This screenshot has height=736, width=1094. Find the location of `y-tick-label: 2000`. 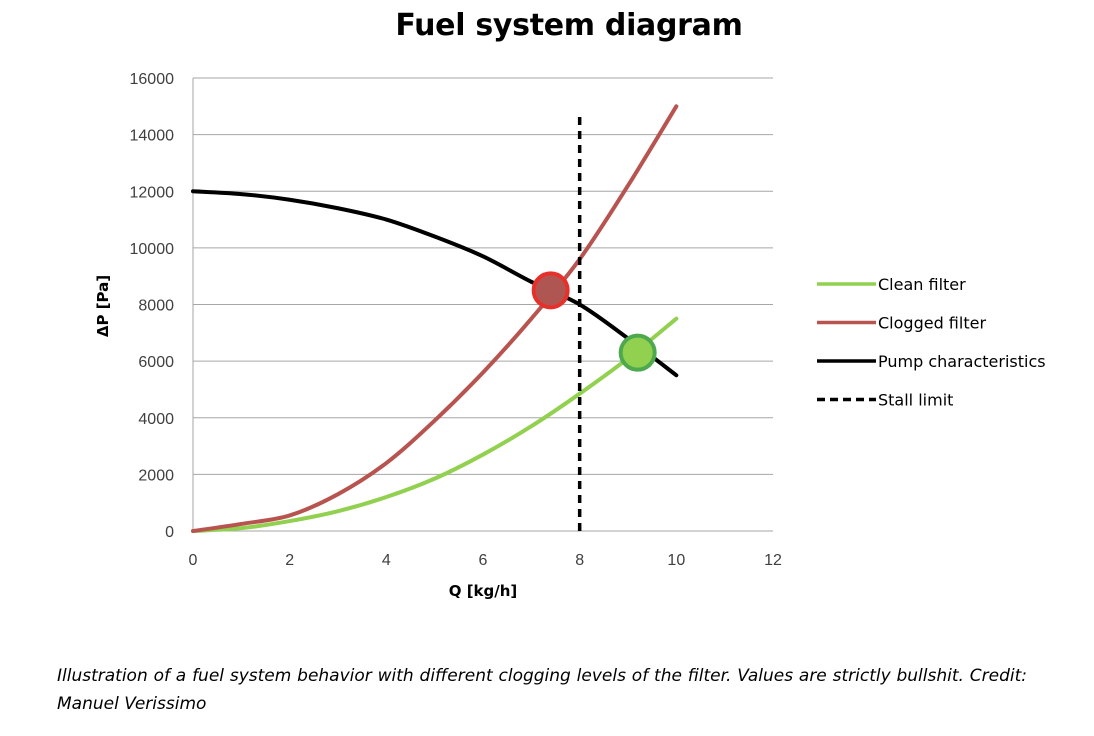

y-tick-label: 2000 is located at coordinates (156, 475).